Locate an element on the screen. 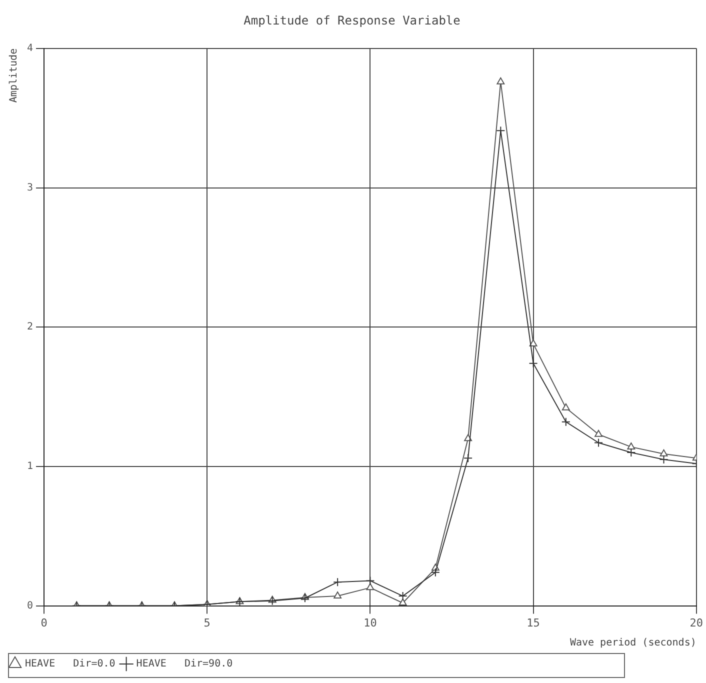 Image resolution: width=706 pixels, height=683 pixels. y-tick-label: 0 is located at coordinates (30, 606).